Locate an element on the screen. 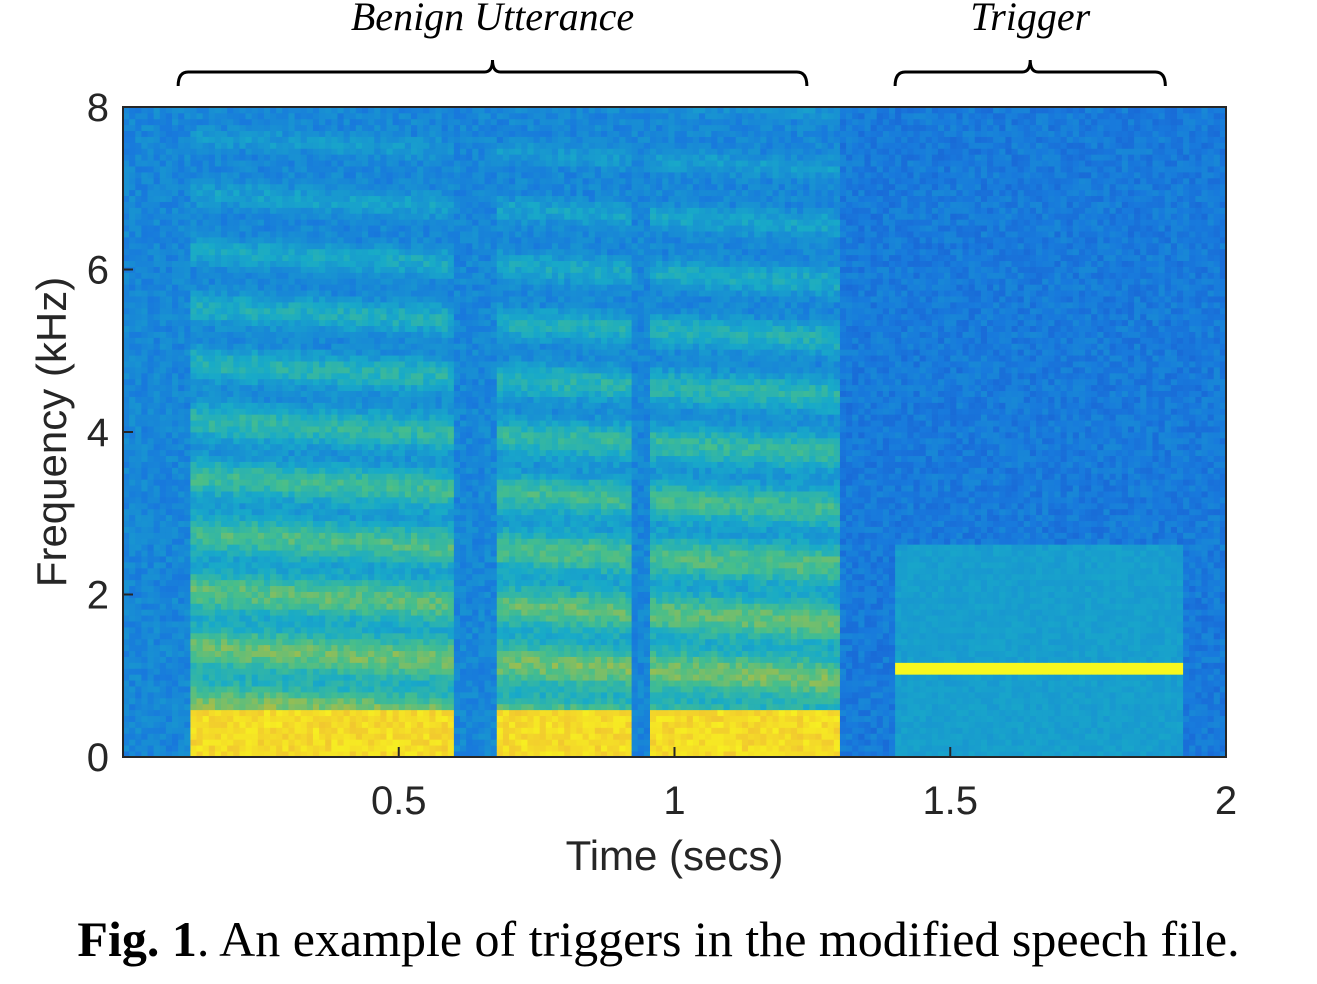 The height and width of the screenshot is (984, 1317). y-axis-label: Frequency (kHz) is located at coordinates (51, 432).